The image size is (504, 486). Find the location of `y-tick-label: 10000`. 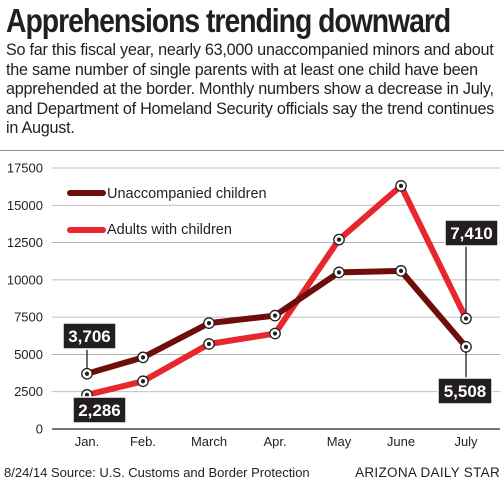

y-tick-label: 10000 is located at coordinates (25, 279).